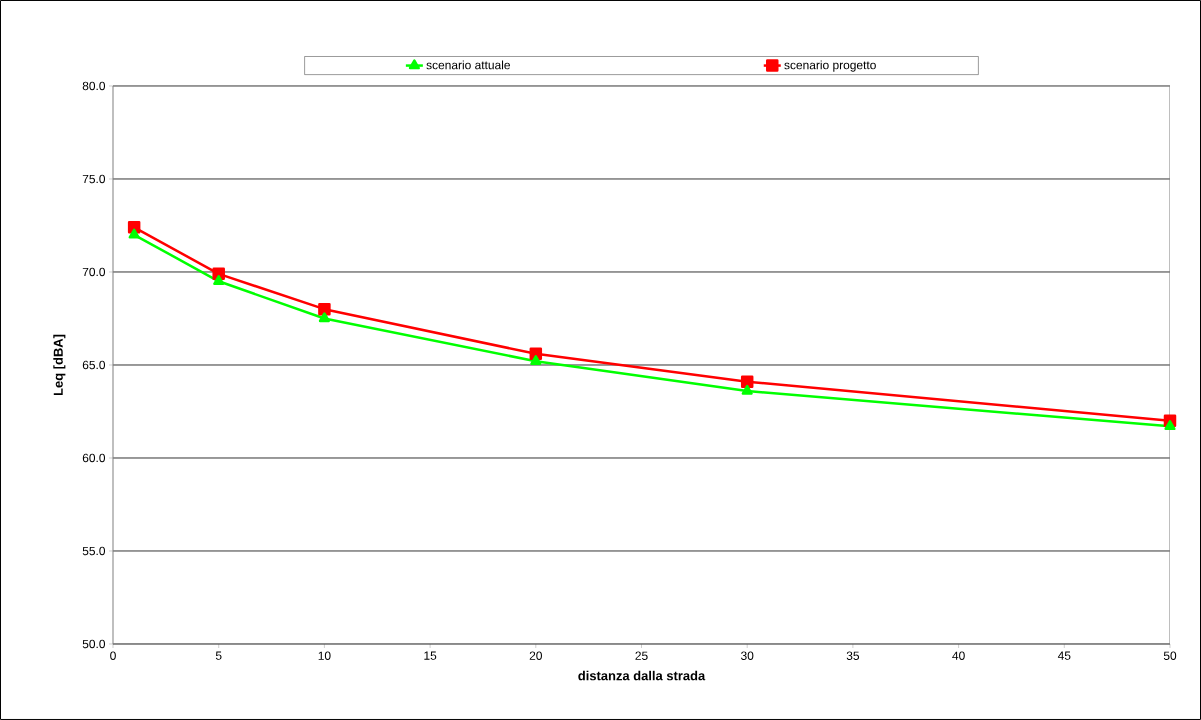 This screenshot has height=720, width=1201. What do you see at coordinates (958, 655) in the screenshot?
I see `x-tick-label: 40` at bounding box center [958, 655].